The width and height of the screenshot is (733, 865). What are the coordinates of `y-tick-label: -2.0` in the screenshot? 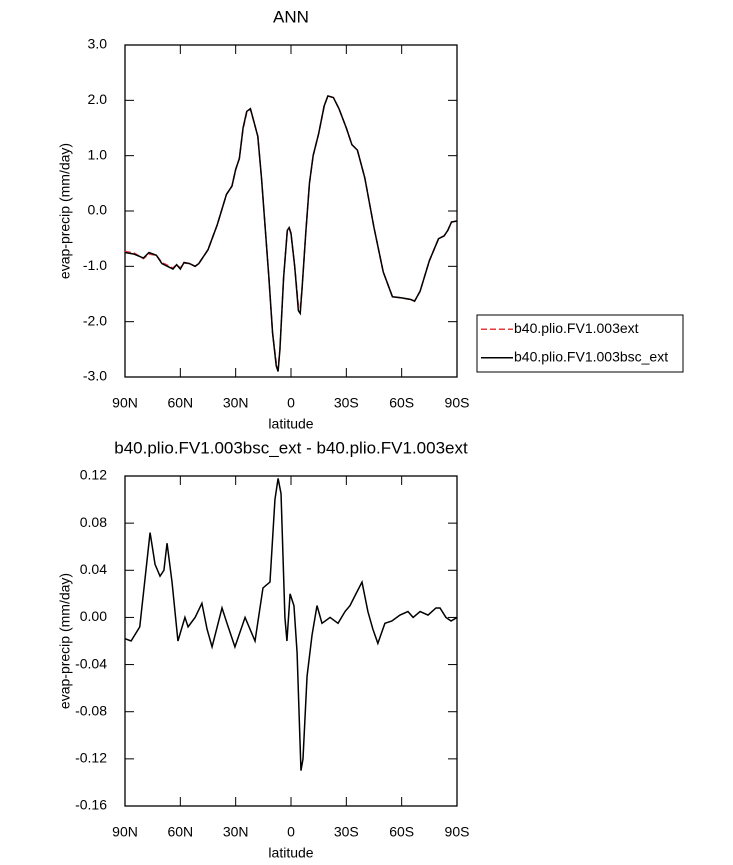 It's located at (95, 320).